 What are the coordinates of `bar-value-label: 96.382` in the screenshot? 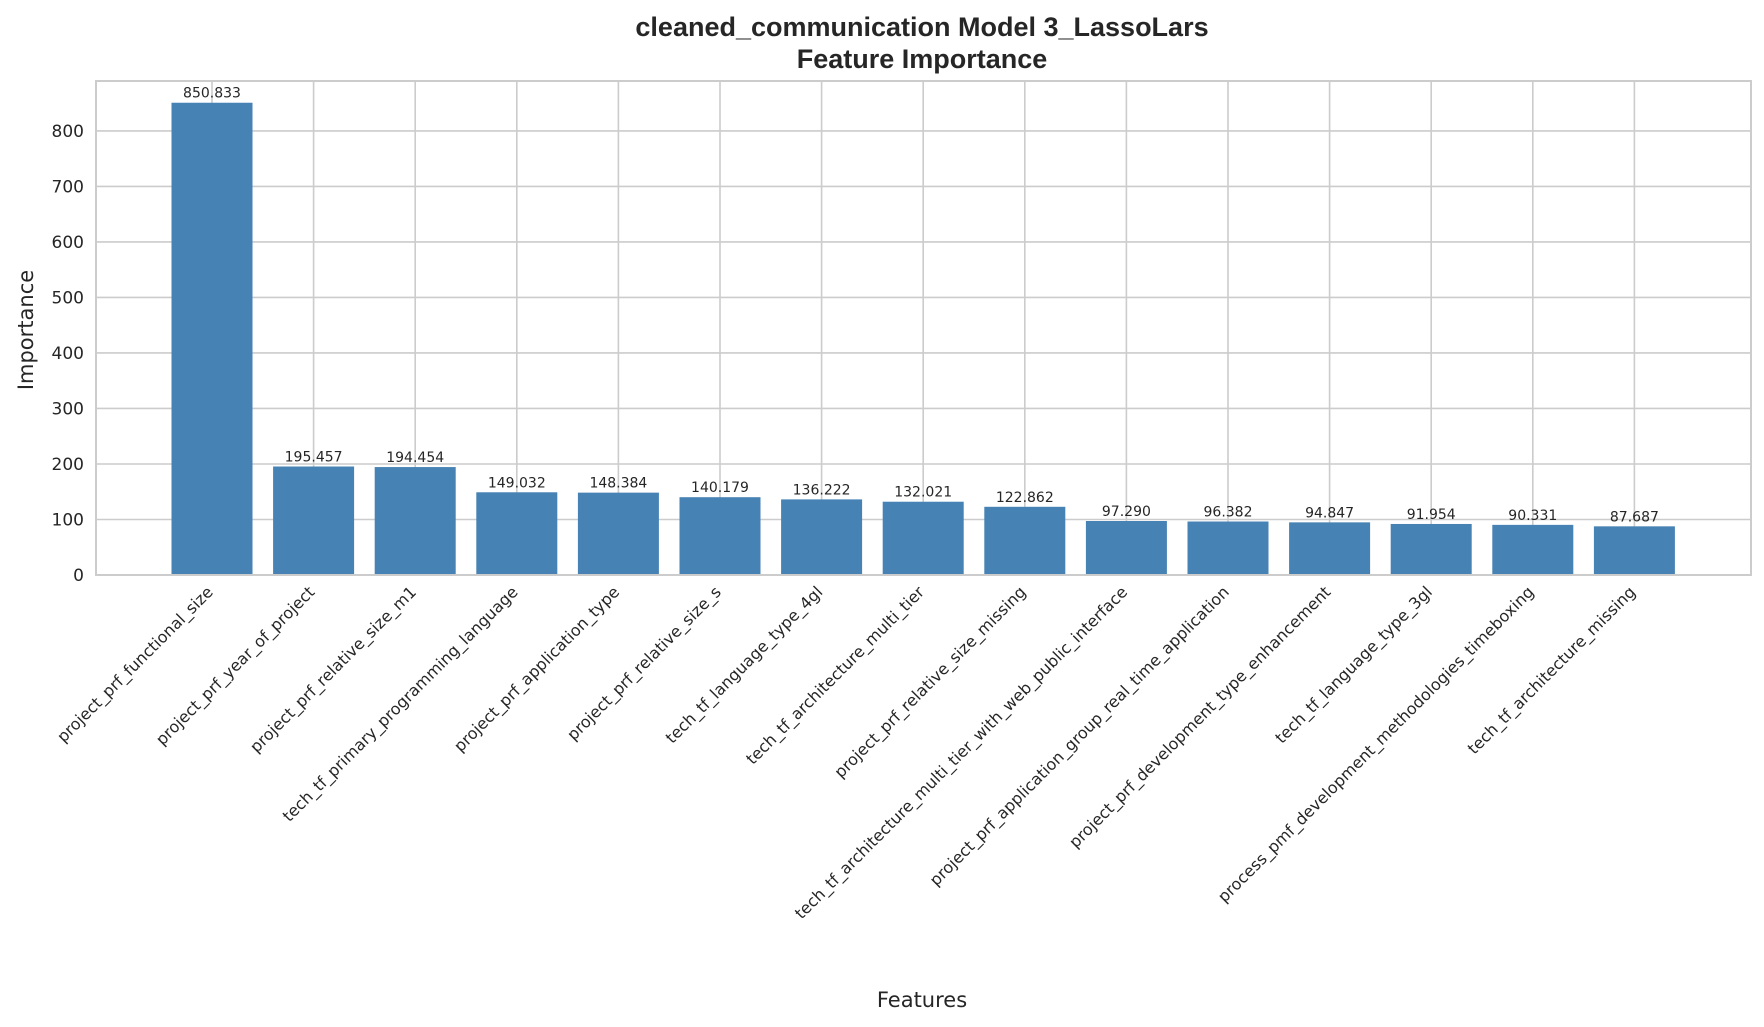 It's located at (1228, 513).